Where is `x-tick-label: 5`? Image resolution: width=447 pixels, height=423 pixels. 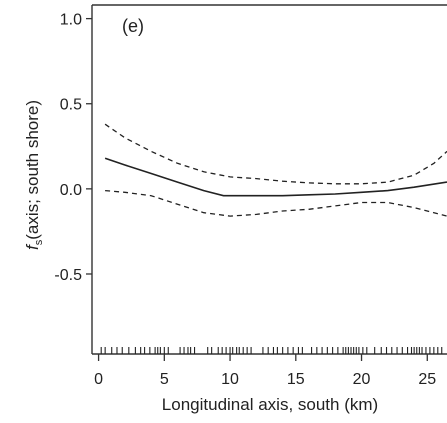
x-tick-label: 5 is located at coordinates (164, 379).